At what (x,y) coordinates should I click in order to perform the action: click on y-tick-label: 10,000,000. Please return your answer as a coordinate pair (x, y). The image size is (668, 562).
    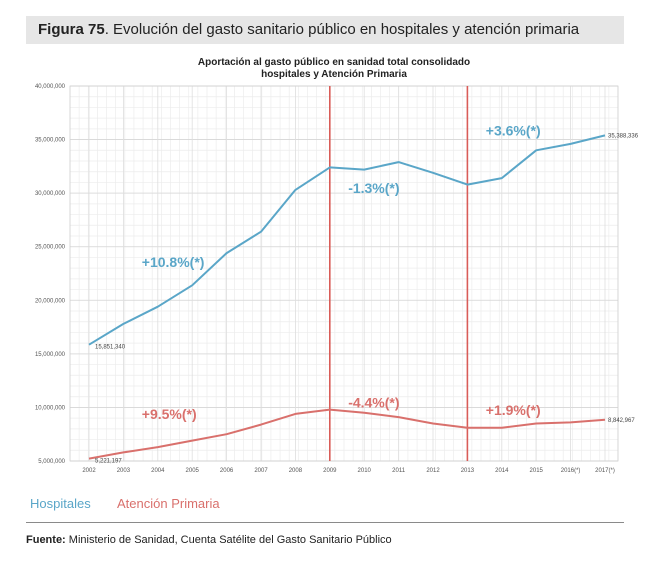
    Looking at the image, I should click on (50, 408).